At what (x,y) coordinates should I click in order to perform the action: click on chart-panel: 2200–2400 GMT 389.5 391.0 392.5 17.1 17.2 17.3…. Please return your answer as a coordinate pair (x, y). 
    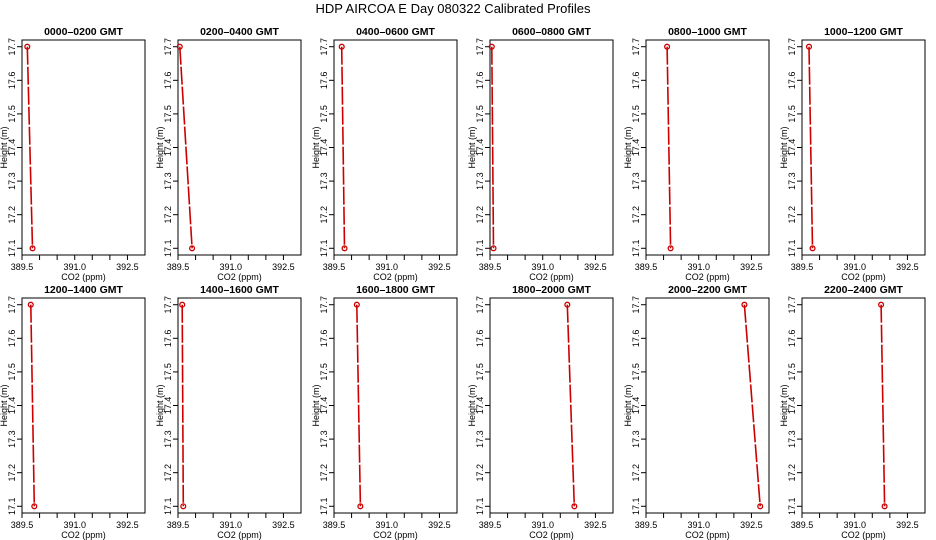
    Looking at the image, I should click on (852, 412).